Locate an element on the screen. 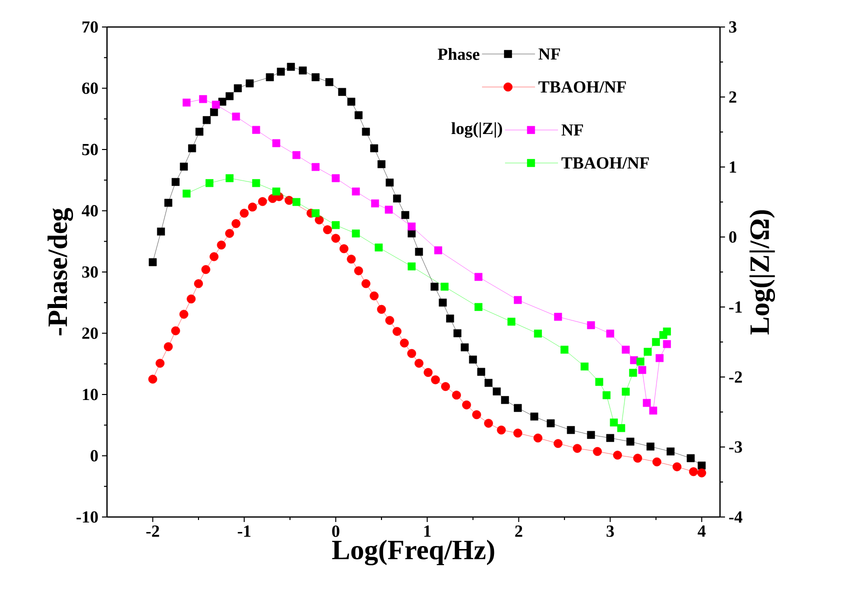 The height and width of the screenshot is (616, 843). y-tick-label: 20 is located at coordinates (90, 333).